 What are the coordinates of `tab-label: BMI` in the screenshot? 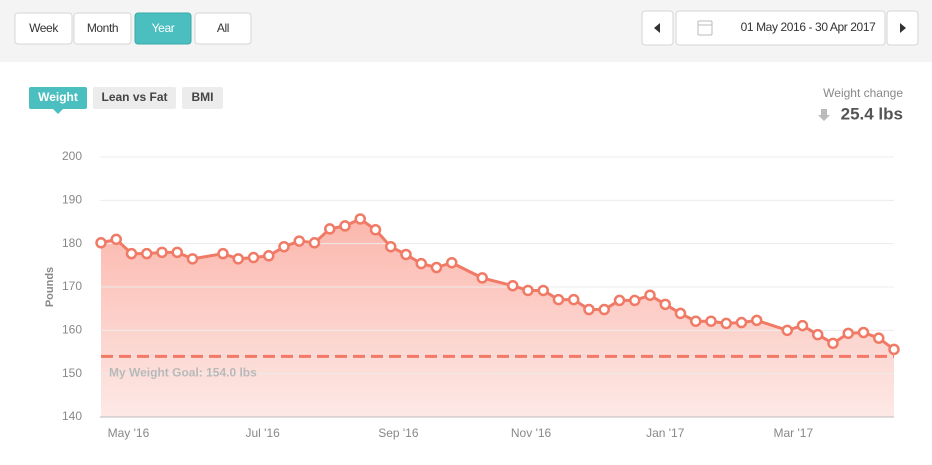 It's located at (203, 97).